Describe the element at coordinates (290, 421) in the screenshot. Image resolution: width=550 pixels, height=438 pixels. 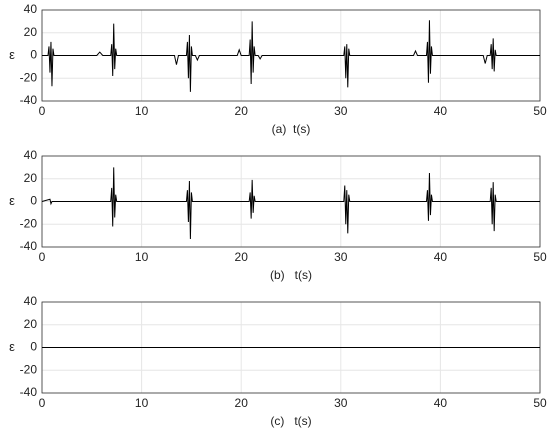
I see `x-axis-label: (c) t(s)` at that location.